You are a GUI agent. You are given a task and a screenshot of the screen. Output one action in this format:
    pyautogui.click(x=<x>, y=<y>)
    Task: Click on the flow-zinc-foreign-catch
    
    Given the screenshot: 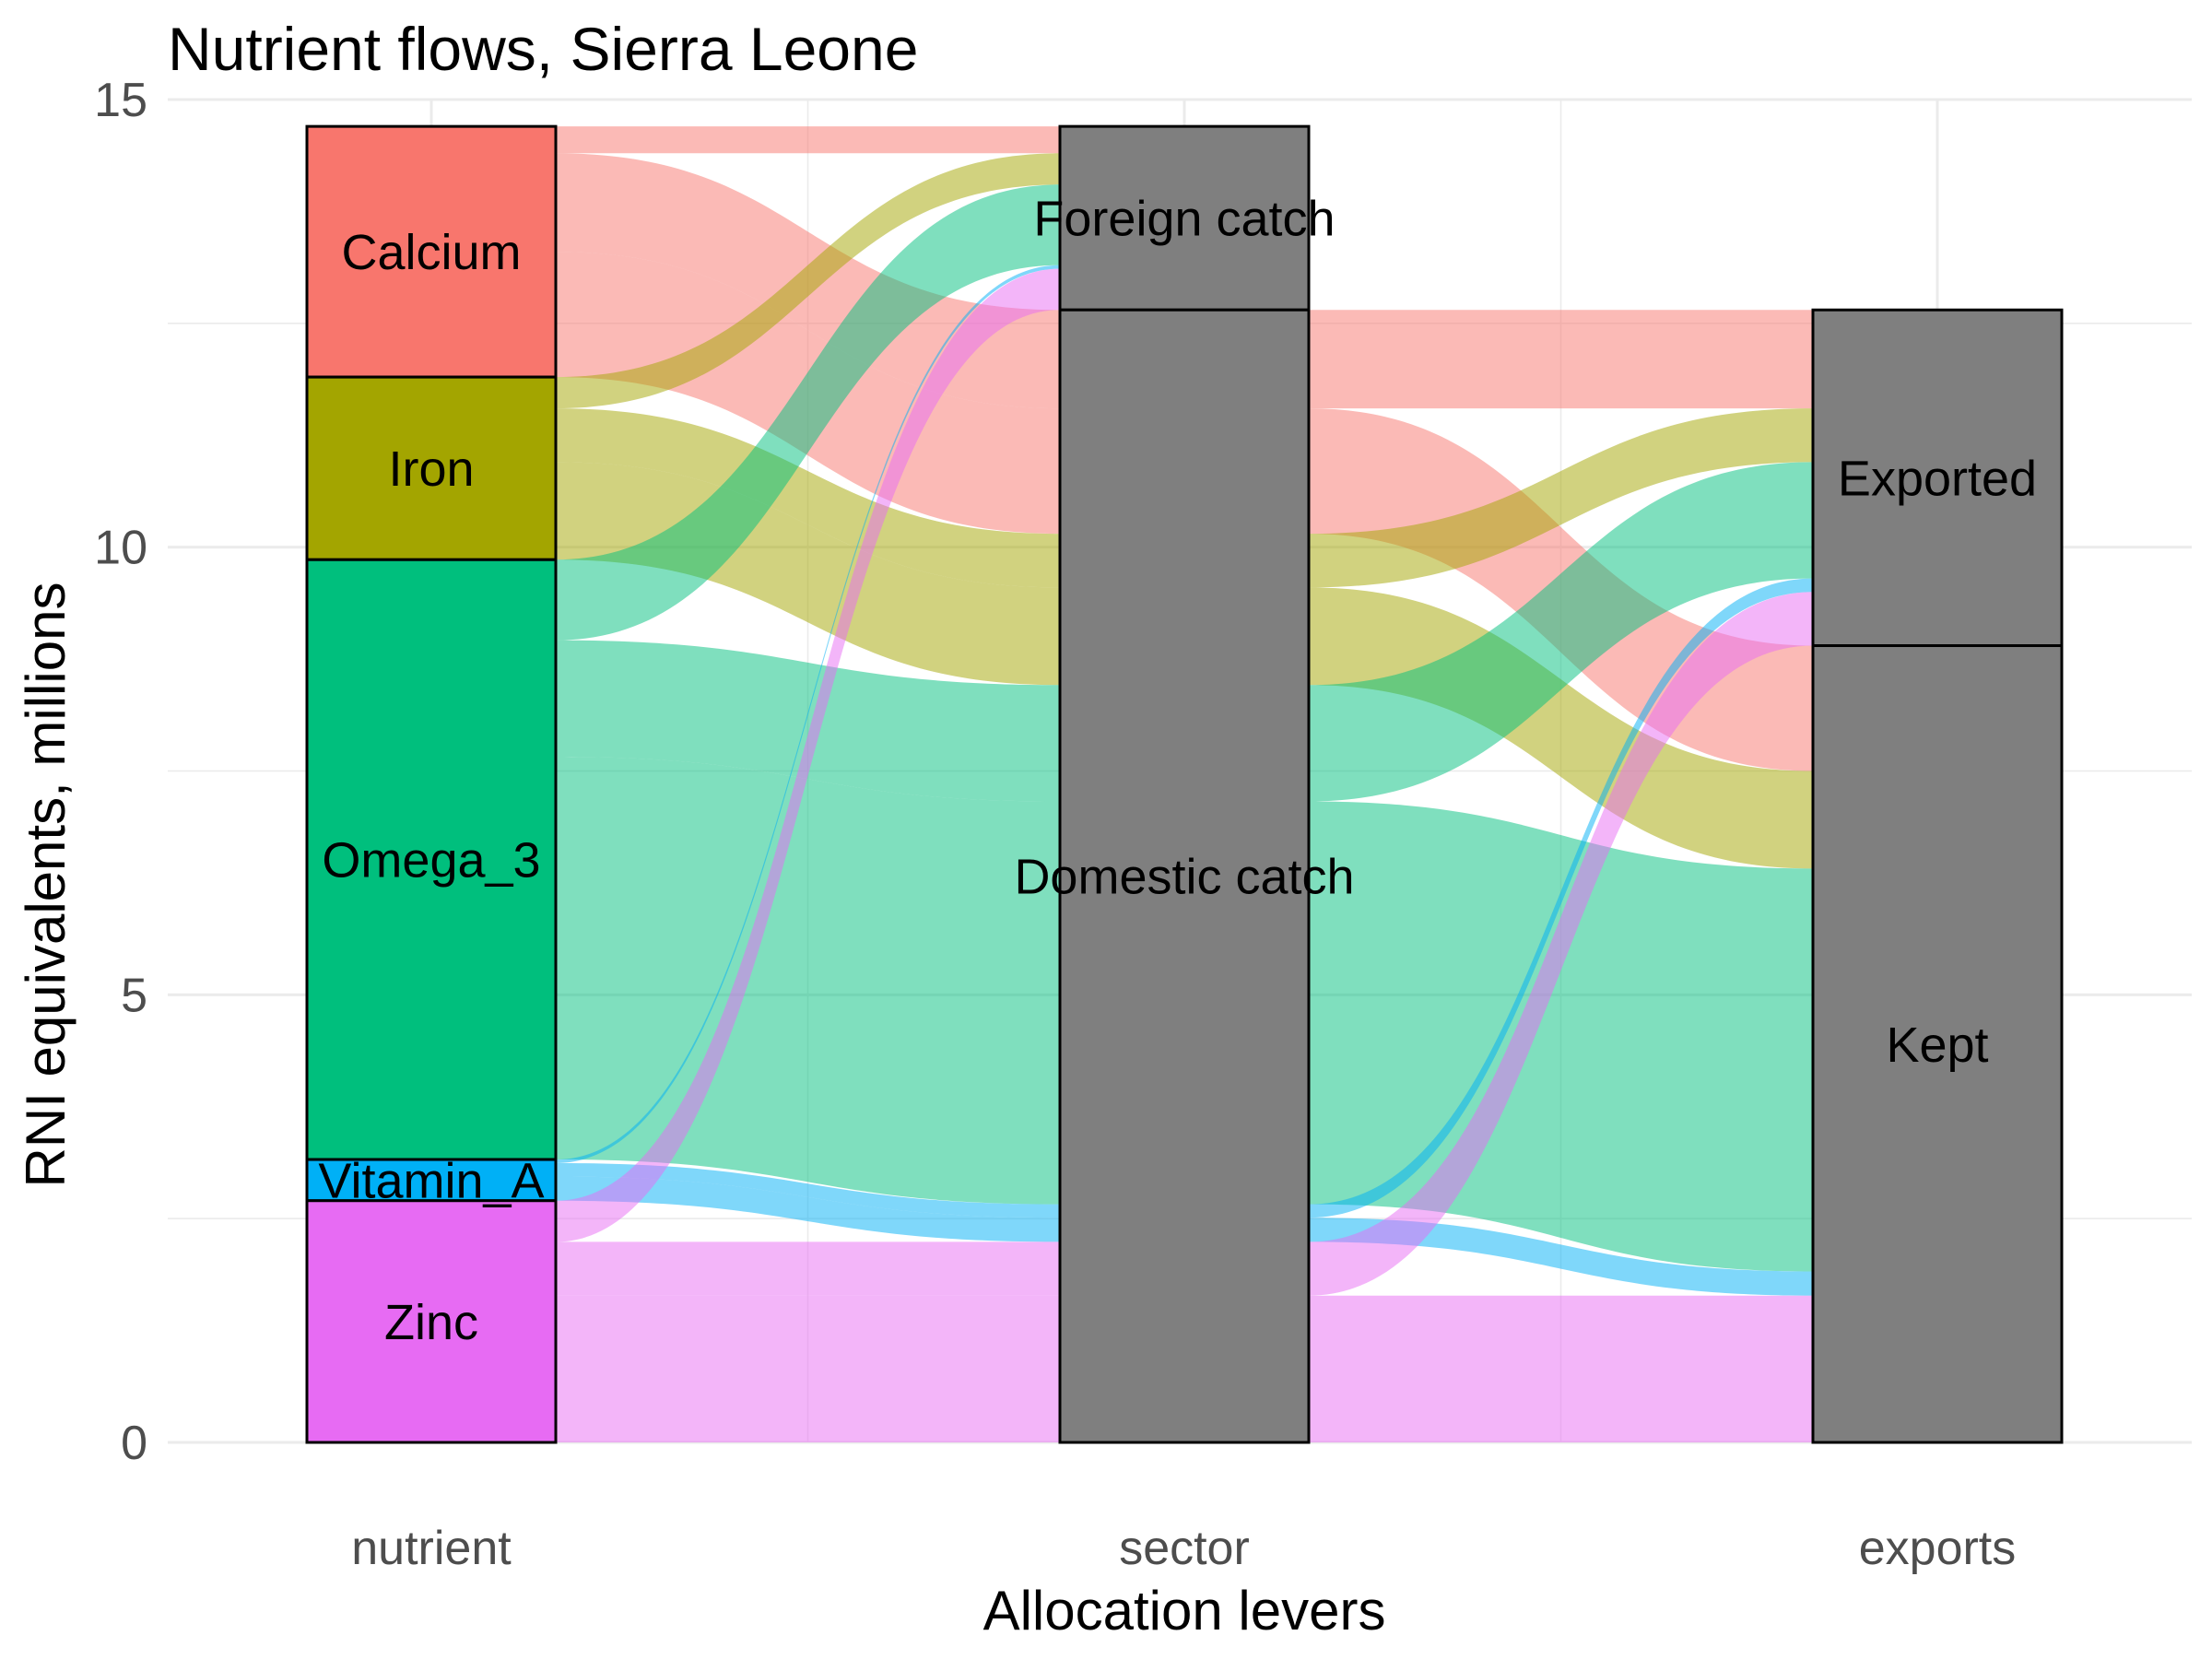 What is the action you would take?
    pyautogui.click(x=808, y=755)
    